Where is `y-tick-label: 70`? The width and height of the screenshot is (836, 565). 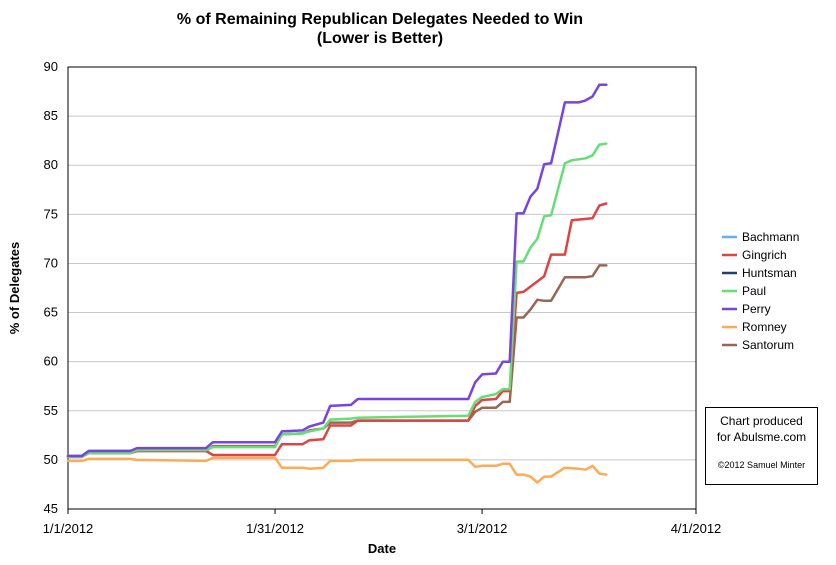
y-tick-label: 70 is located at coordinates (51, 262).